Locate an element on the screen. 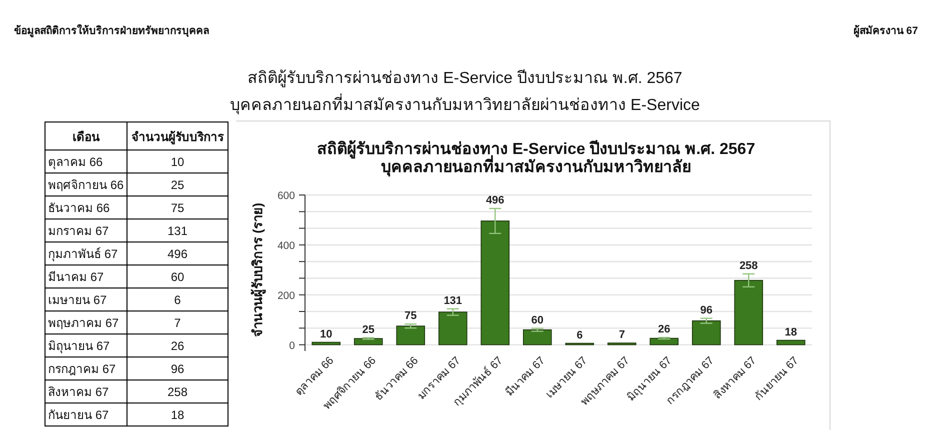 The width and height of the screenshot is (930, 430). category-label: ตุลาคม 66 is located at coordinates (76, 162).